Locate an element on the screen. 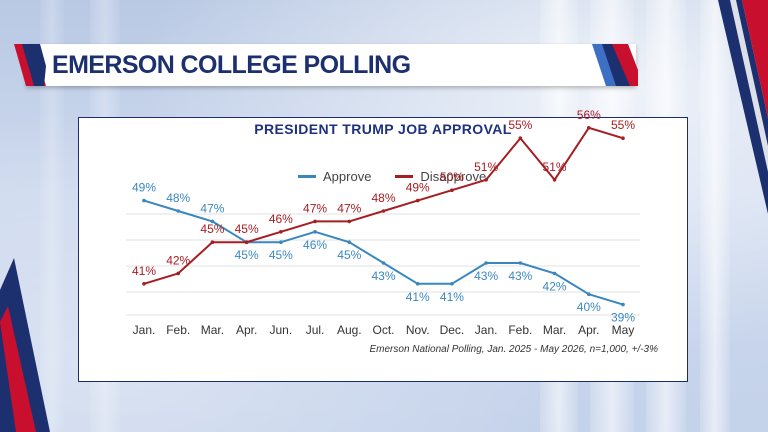 This screenshot has width=768, height=432. banner-accent-right is located at coordinates (615, 65).